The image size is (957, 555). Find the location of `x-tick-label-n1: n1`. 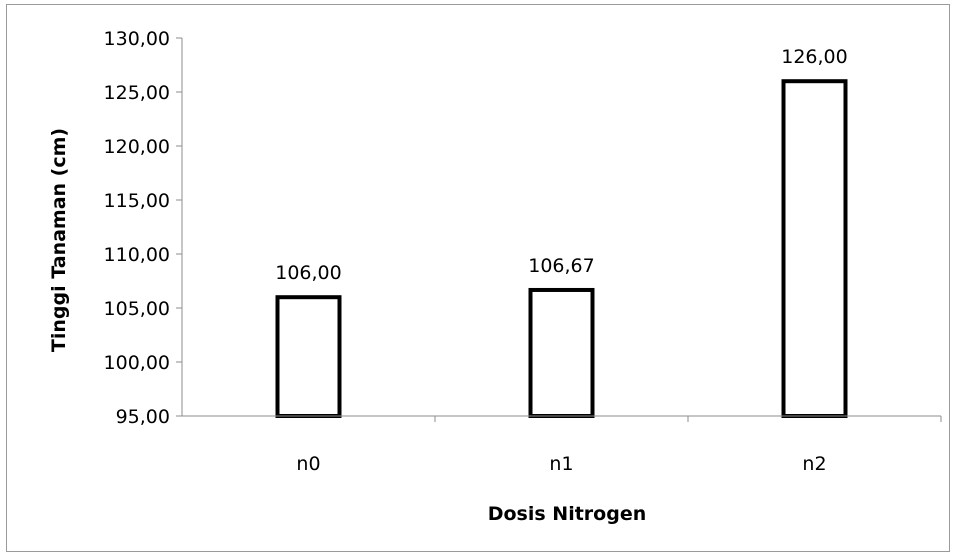

x-tick-label-n1: n1 is located at coordinates (561, 464).